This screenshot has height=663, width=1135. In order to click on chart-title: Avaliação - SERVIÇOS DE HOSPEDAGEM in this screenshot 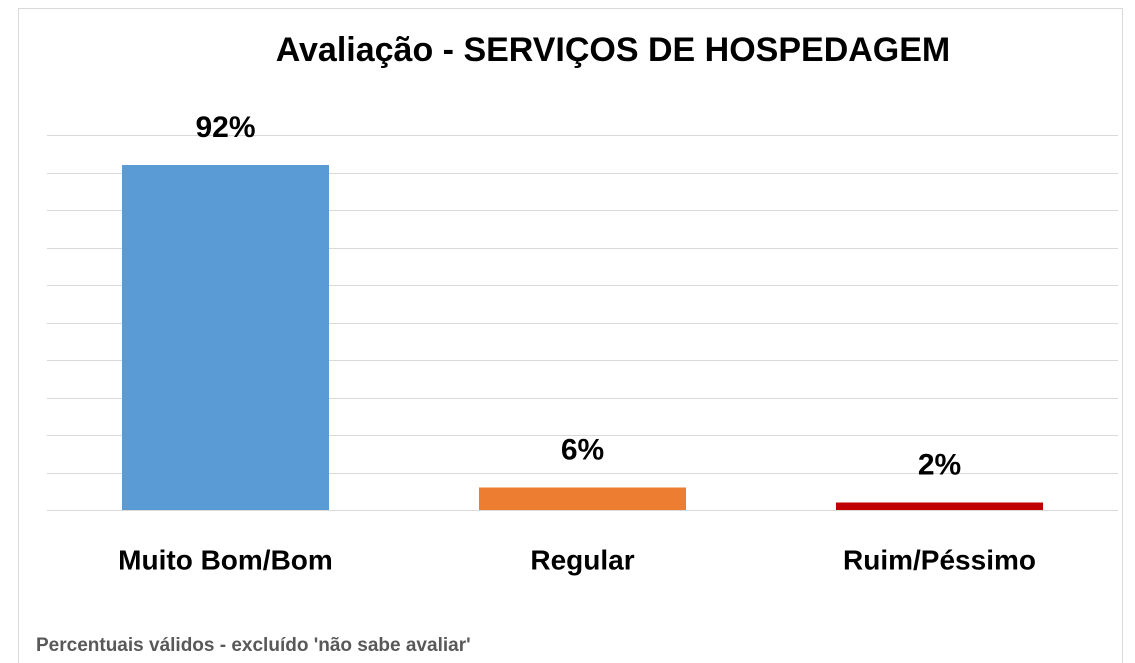, I will do `click(613, 50)`.